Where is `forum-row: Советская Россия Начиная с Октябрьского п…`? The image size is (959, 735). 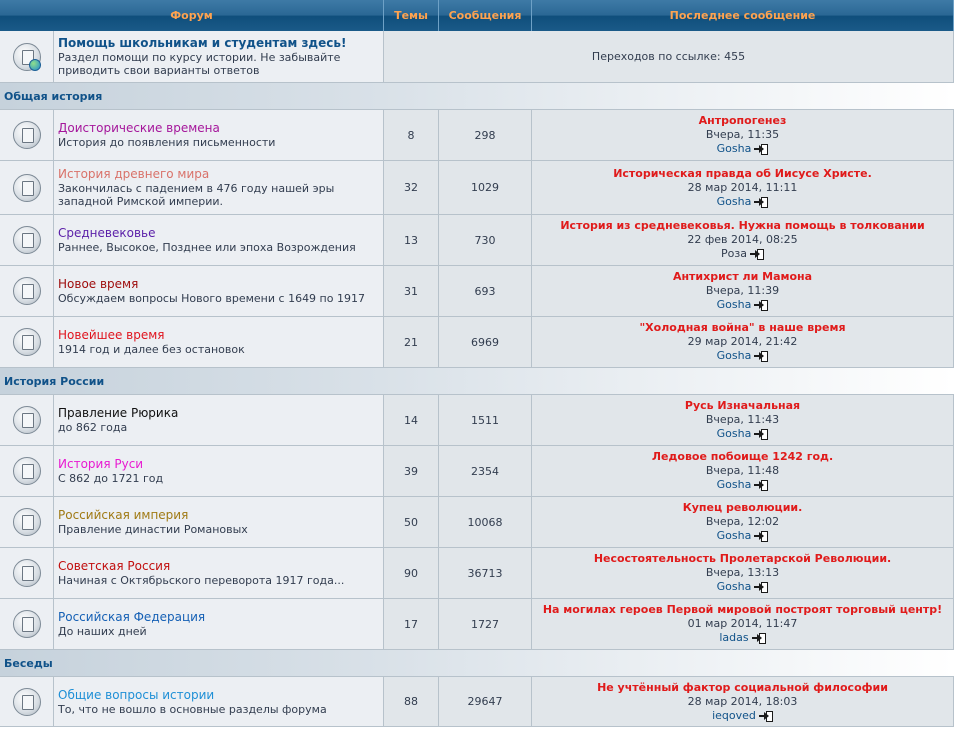
forum-row: Советская Россия Начиная с Октябрьского п… is located at coordinates (477, 573).